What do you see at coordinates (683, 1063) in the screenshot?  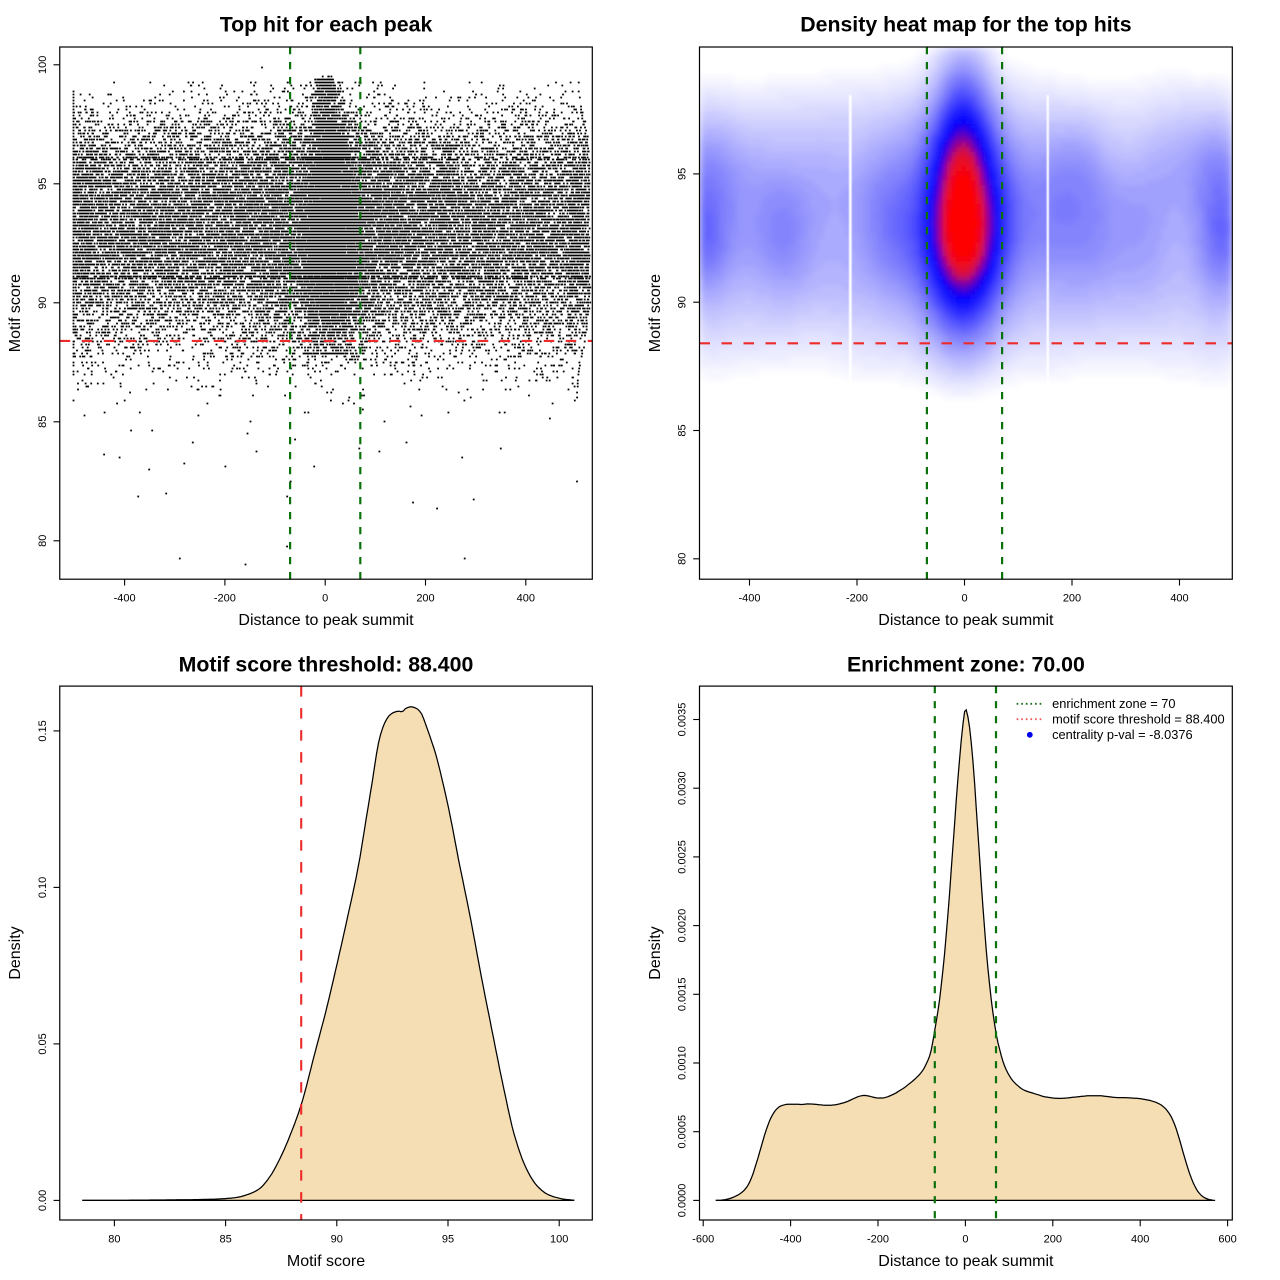 I see `svg-text: 0.0010` at bounding box center [683, 1063].